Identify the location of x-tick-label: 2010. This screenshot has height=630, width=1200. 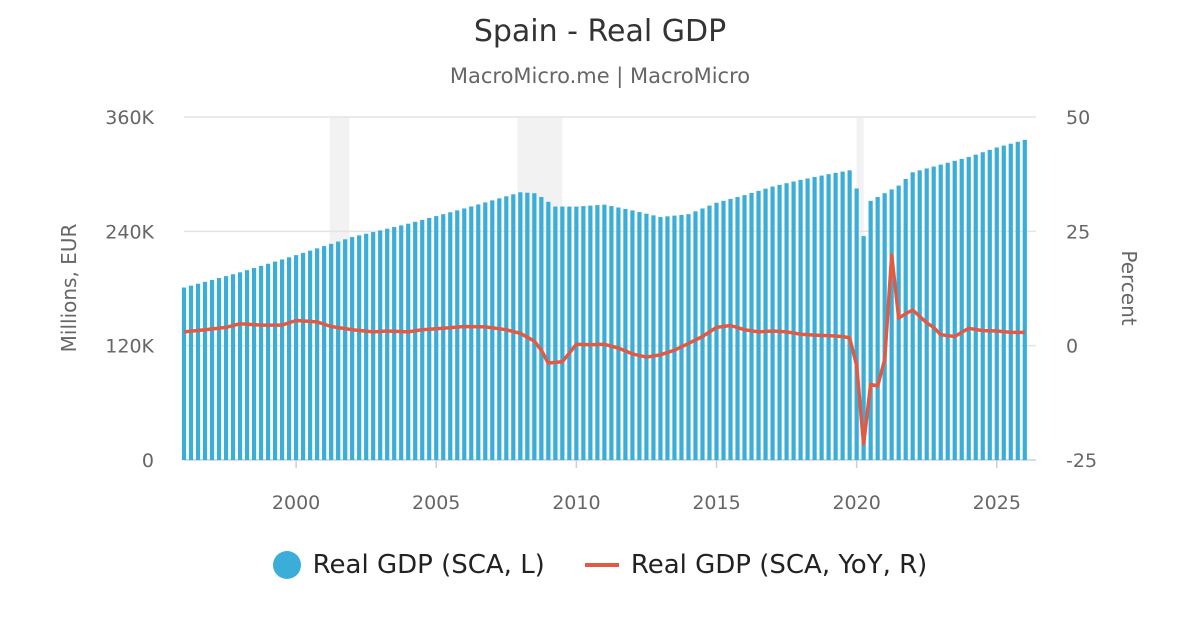
(576, 503).